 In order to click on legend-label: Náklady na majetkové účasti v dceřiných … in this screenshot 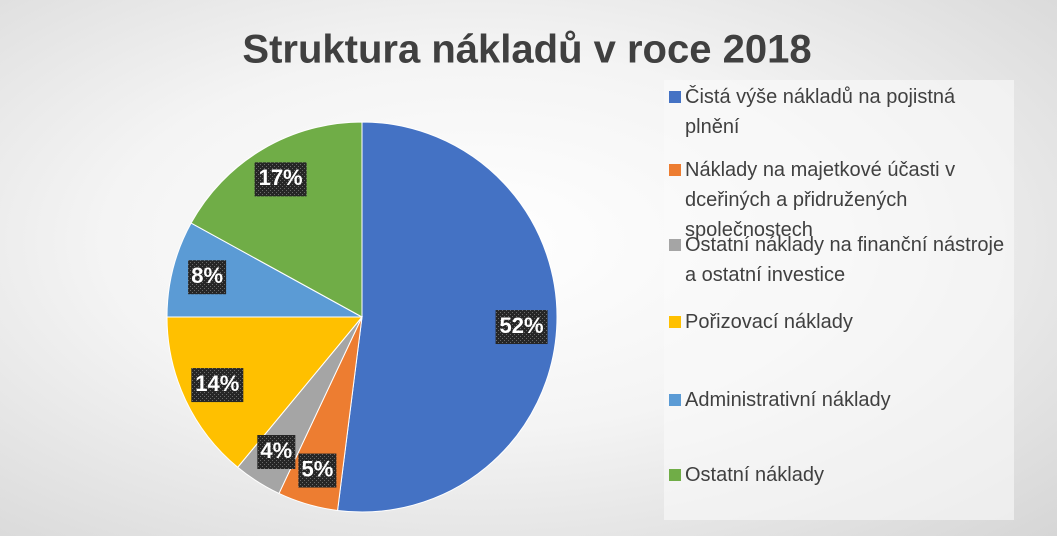, I will do `click(820, 200)`.